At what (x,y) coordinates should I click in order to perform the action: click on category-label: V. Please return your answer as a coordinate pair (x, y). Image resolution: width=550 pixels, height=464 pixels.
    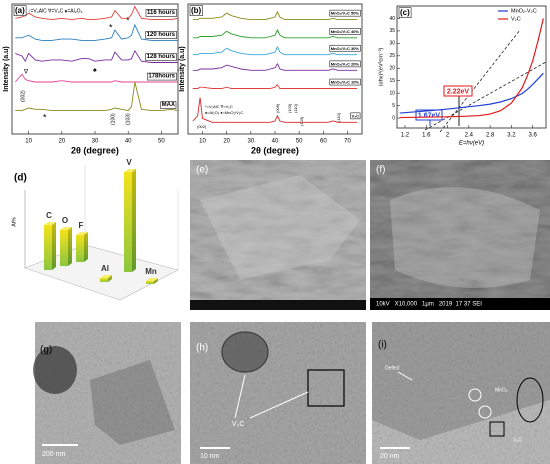
    Looking at the image, I should click on (129, 162).